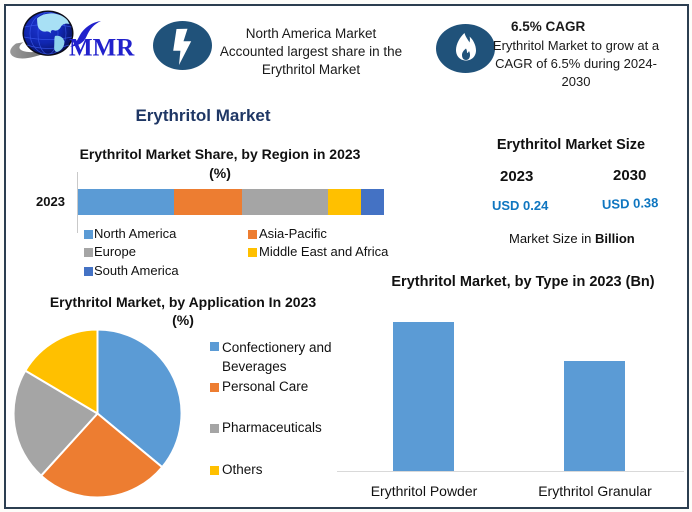  Describe the element at coordinates (102, 48) in the screenshot. I see `svg-text: MMR` at that location.